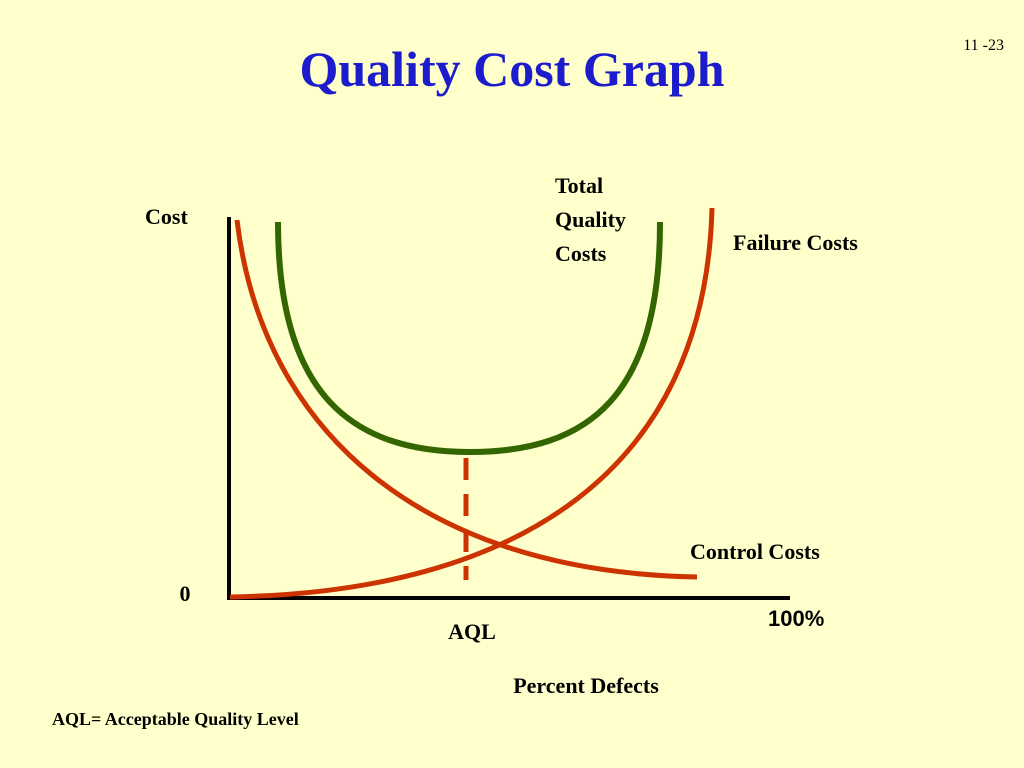  What do you see at coordinates (586, 685) in the screenshot?
I see `x-axis-label: Percent Defects` at bounding box center [586, 685].